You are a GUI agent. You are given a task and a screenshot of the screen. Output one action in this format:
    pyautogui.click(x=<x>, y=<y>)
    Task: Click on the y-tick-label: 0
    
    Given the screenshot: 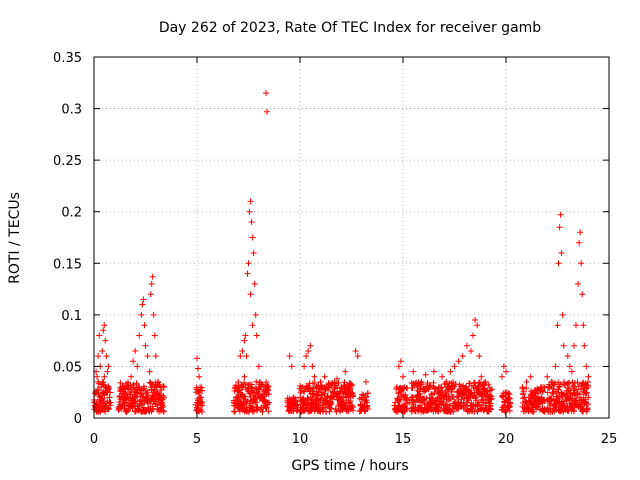 What is the action you would take?
    pyautogui.click(x=78, y=419)
    